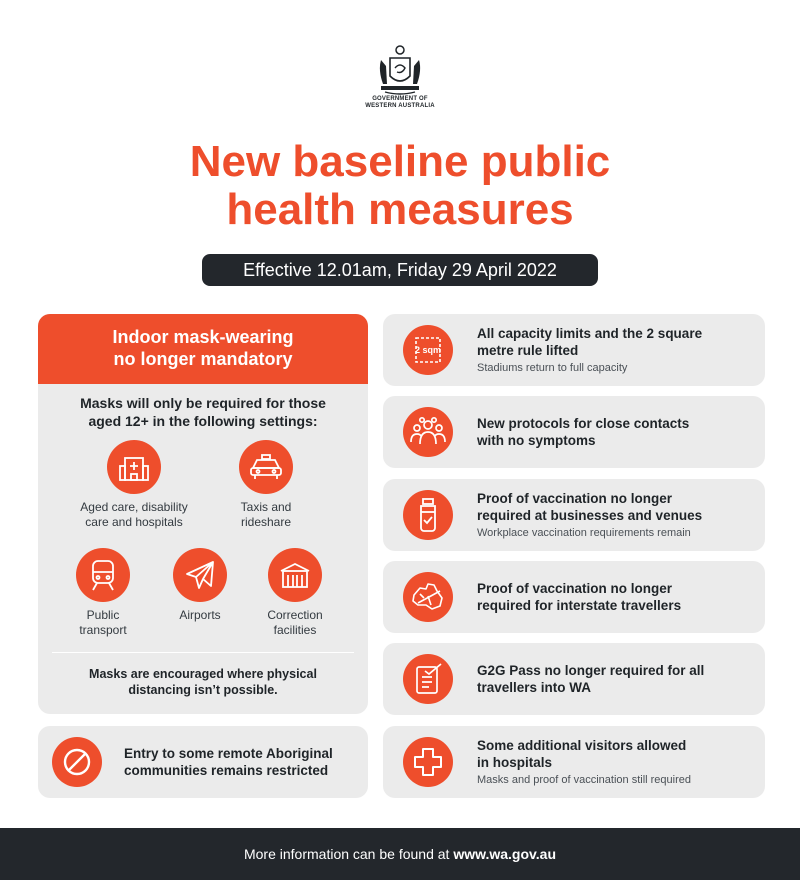 The width and height of the screenshot is (800, 880). I want to click on measure-line2: required at businesses and venues, so click(590, 515).